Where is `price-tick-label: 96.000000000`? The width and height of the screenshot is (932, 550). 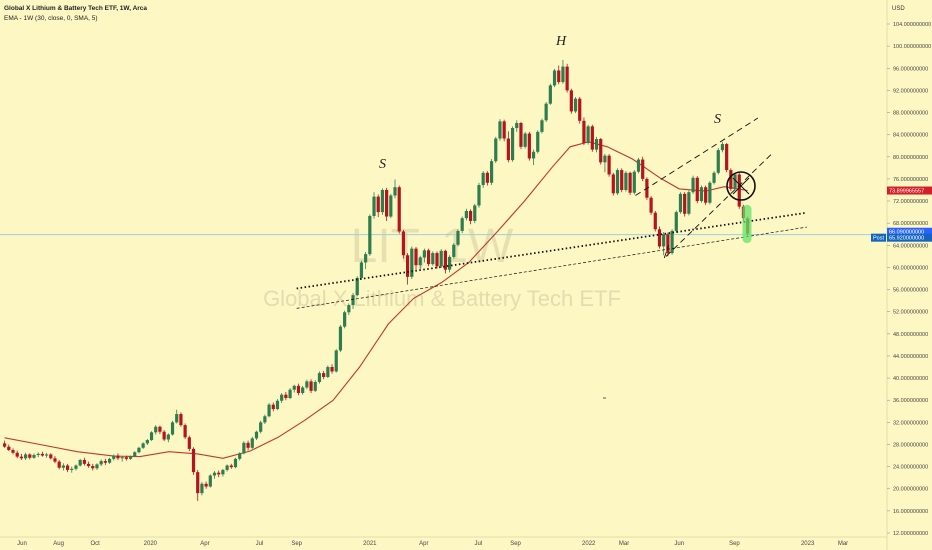 price-tick-label: 96.000000000 is located at coordinates (910, 69).